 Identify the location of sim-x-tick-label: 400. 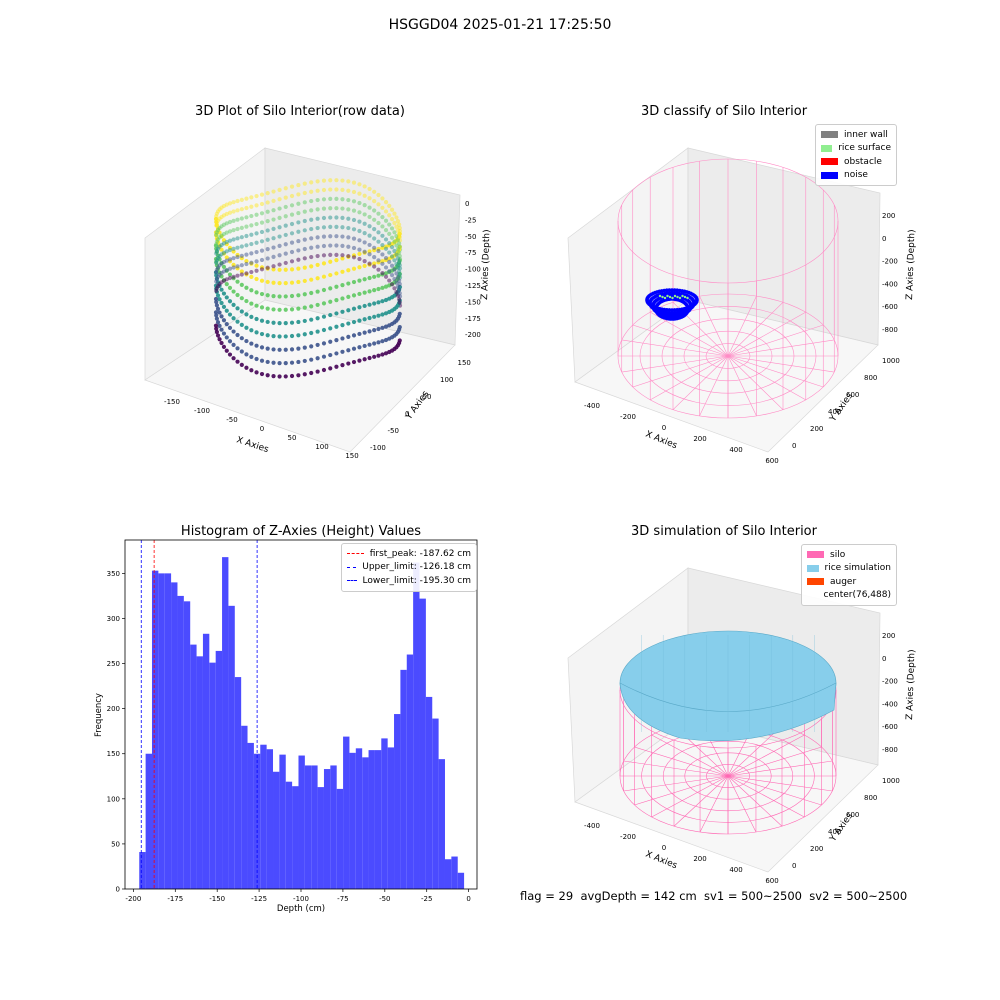
(735, 870).